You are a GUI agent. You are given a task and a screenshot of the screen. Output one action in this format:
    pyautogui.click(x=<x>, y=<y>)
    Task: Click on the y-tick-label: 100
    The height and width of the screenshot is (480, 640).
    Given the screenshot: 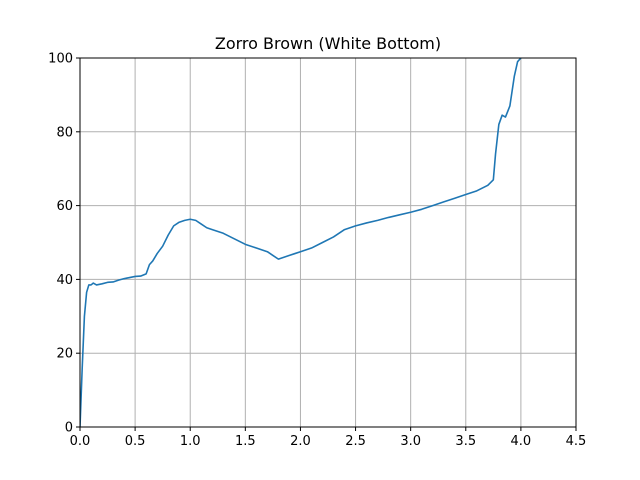 What is the action you would take?
    pyautogui.click(x=60, y=59)
    